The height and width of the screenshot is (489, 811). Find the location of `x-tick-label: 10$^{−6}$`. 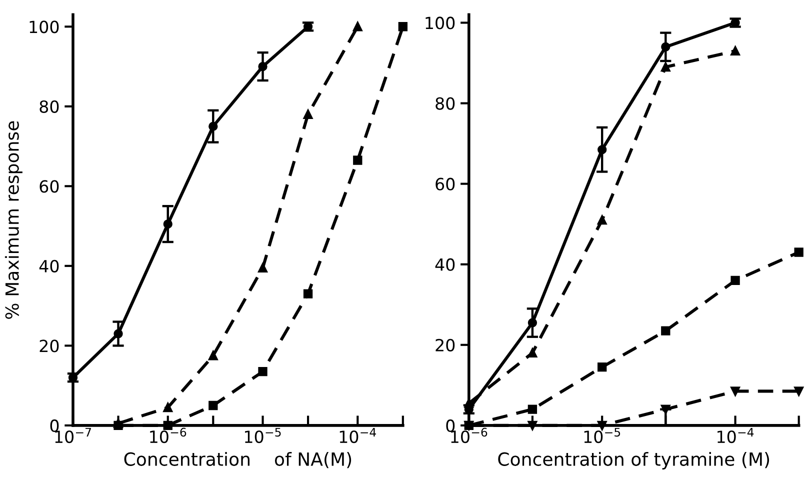

x-tick-label: 10$^{−6}$ is located at coordinates (168, 436).